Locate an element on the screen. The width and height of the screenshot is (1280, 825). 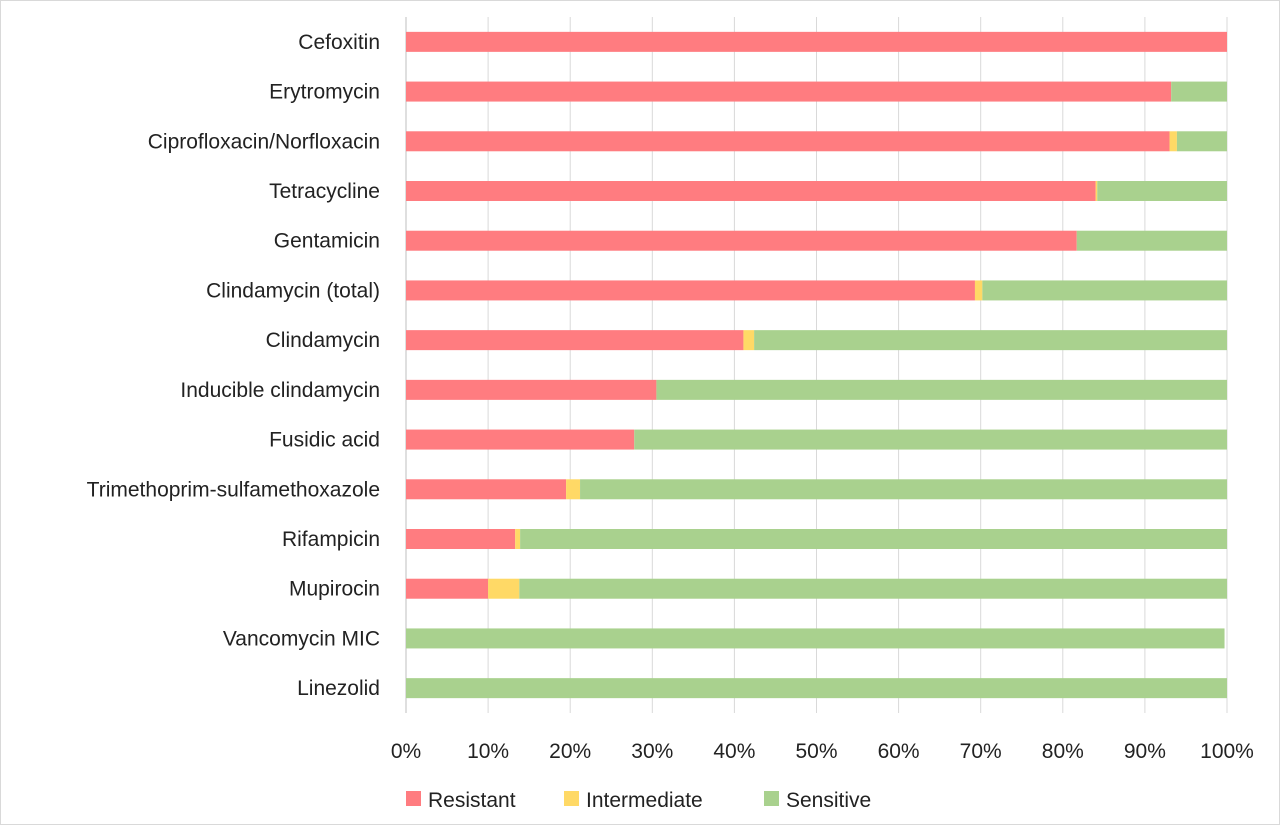
x-tick-label: 40% is located at coordinates (734, 751).